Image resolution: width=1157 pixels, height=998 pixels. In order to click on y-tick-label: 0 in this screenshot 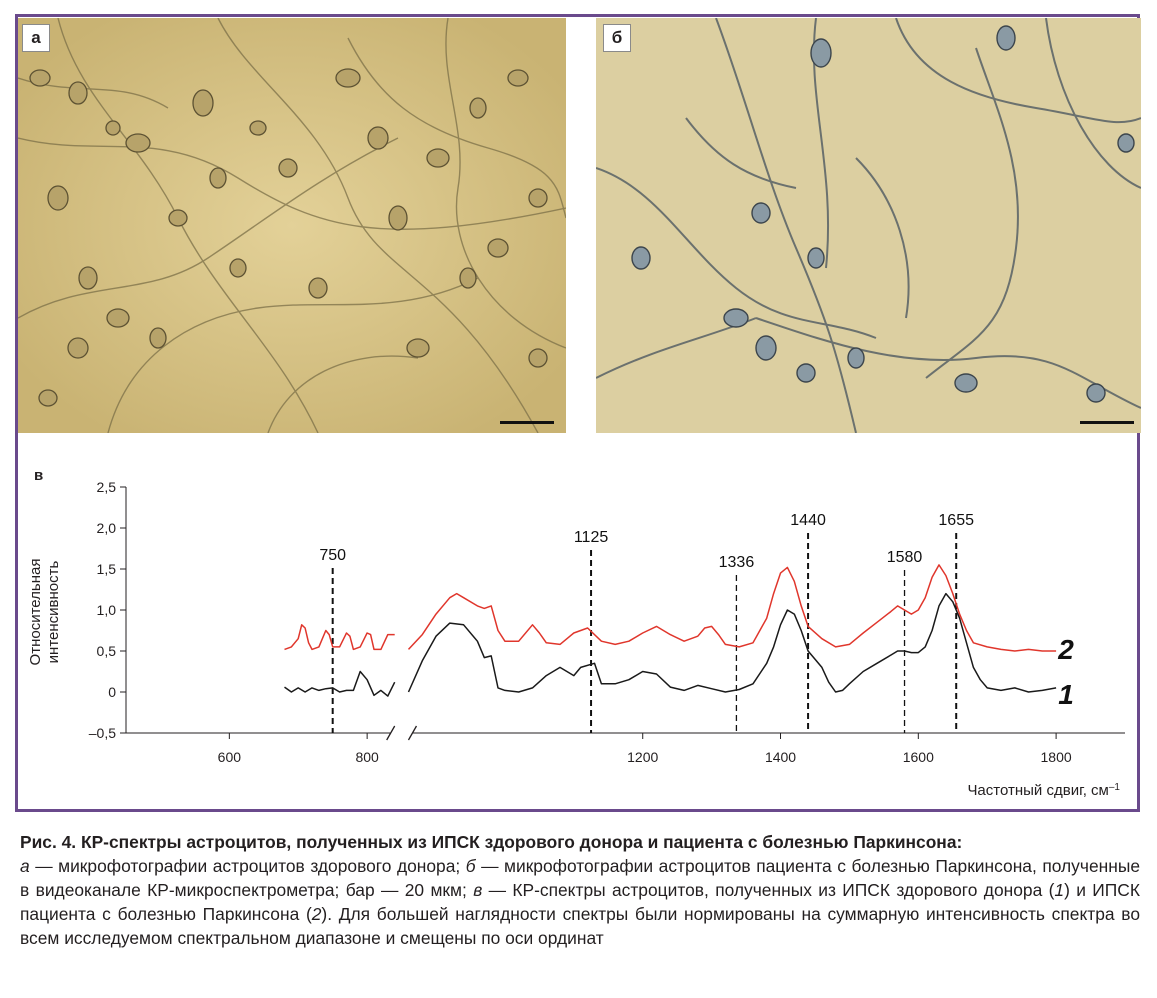, I will do `click(112, 692)`.